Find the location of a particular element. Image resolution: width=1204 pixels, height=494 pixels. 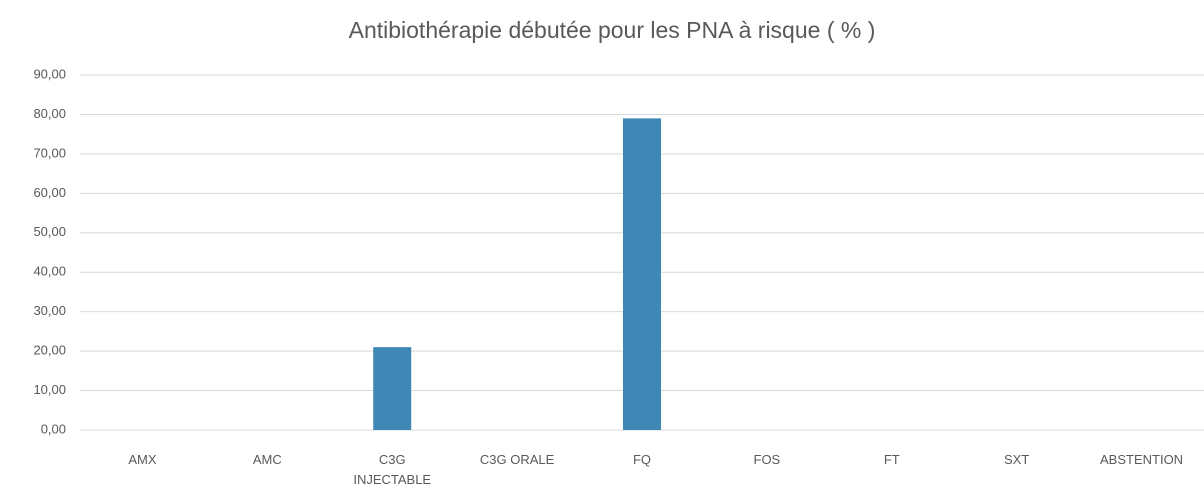

x-tick-label: C3G ORALE is located at coordinates (517, 459).